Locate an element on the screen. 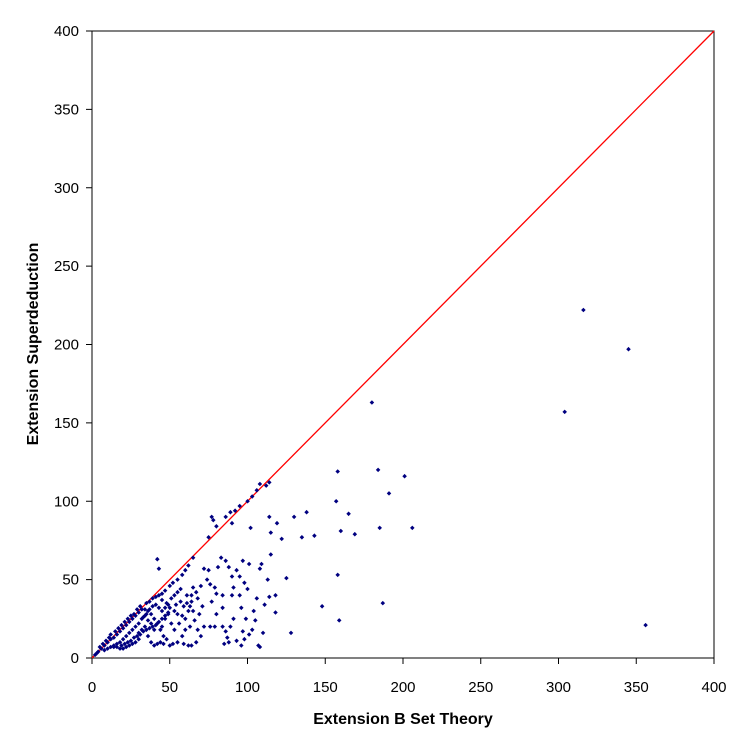 The image size is (747, 747). x-tick-label: 50 is located at coordinates (169, 687).